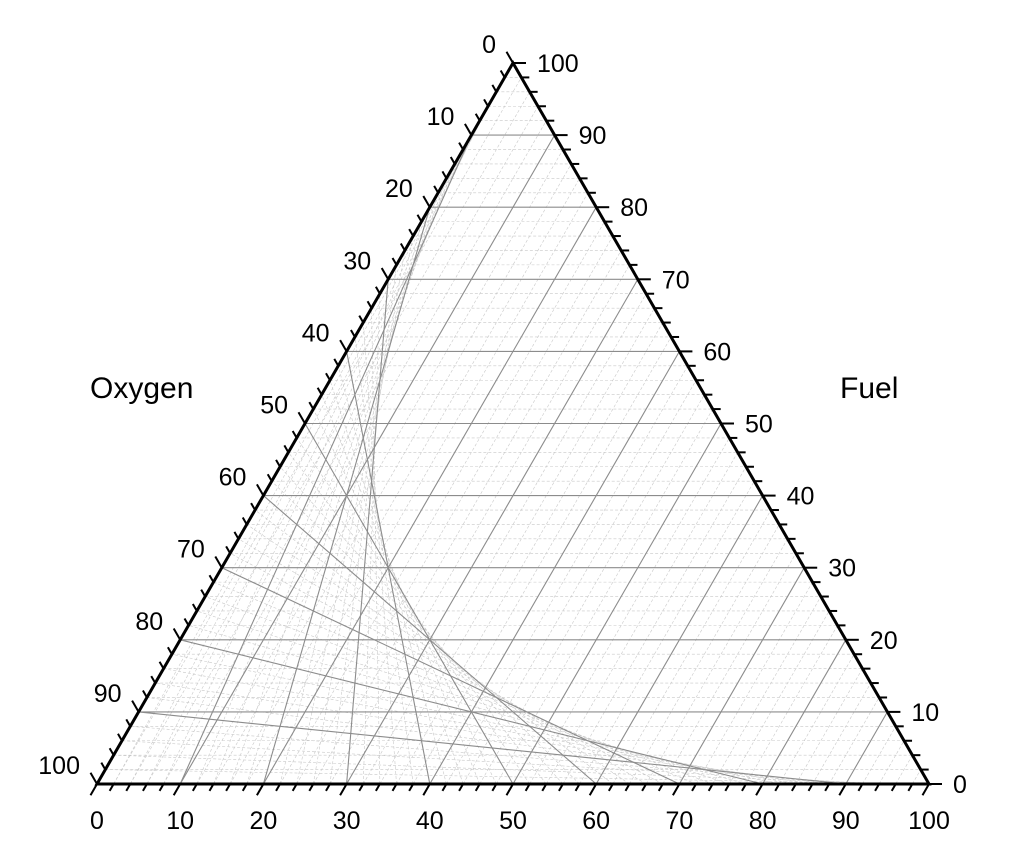 The height and width of the screenshot is (845, 1024). Describe the element at coordinates (759, 425) in the screenshot. I see `right-axis-tick-label: 50` at that location.